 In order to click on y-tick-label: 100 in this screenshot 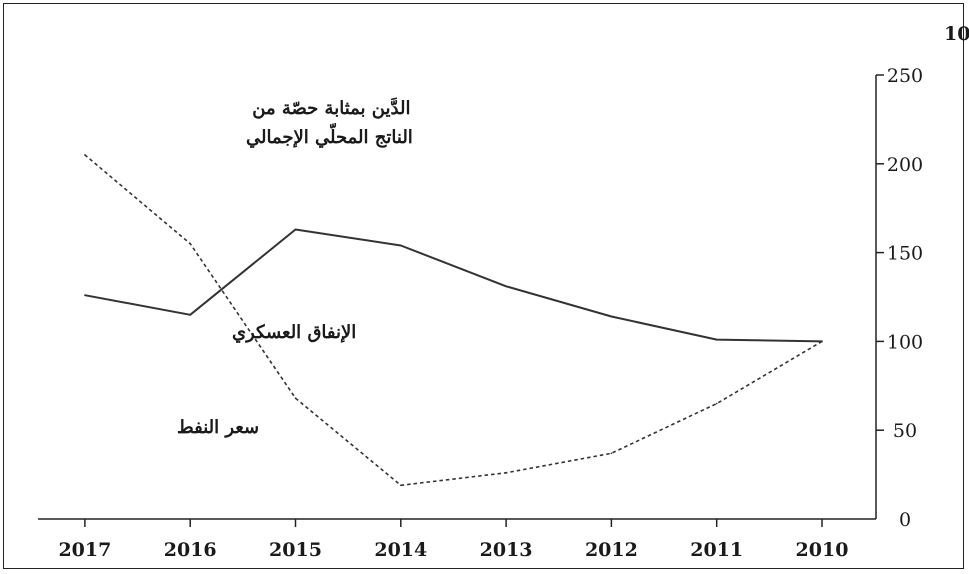, I will do `click(905, 342)`.